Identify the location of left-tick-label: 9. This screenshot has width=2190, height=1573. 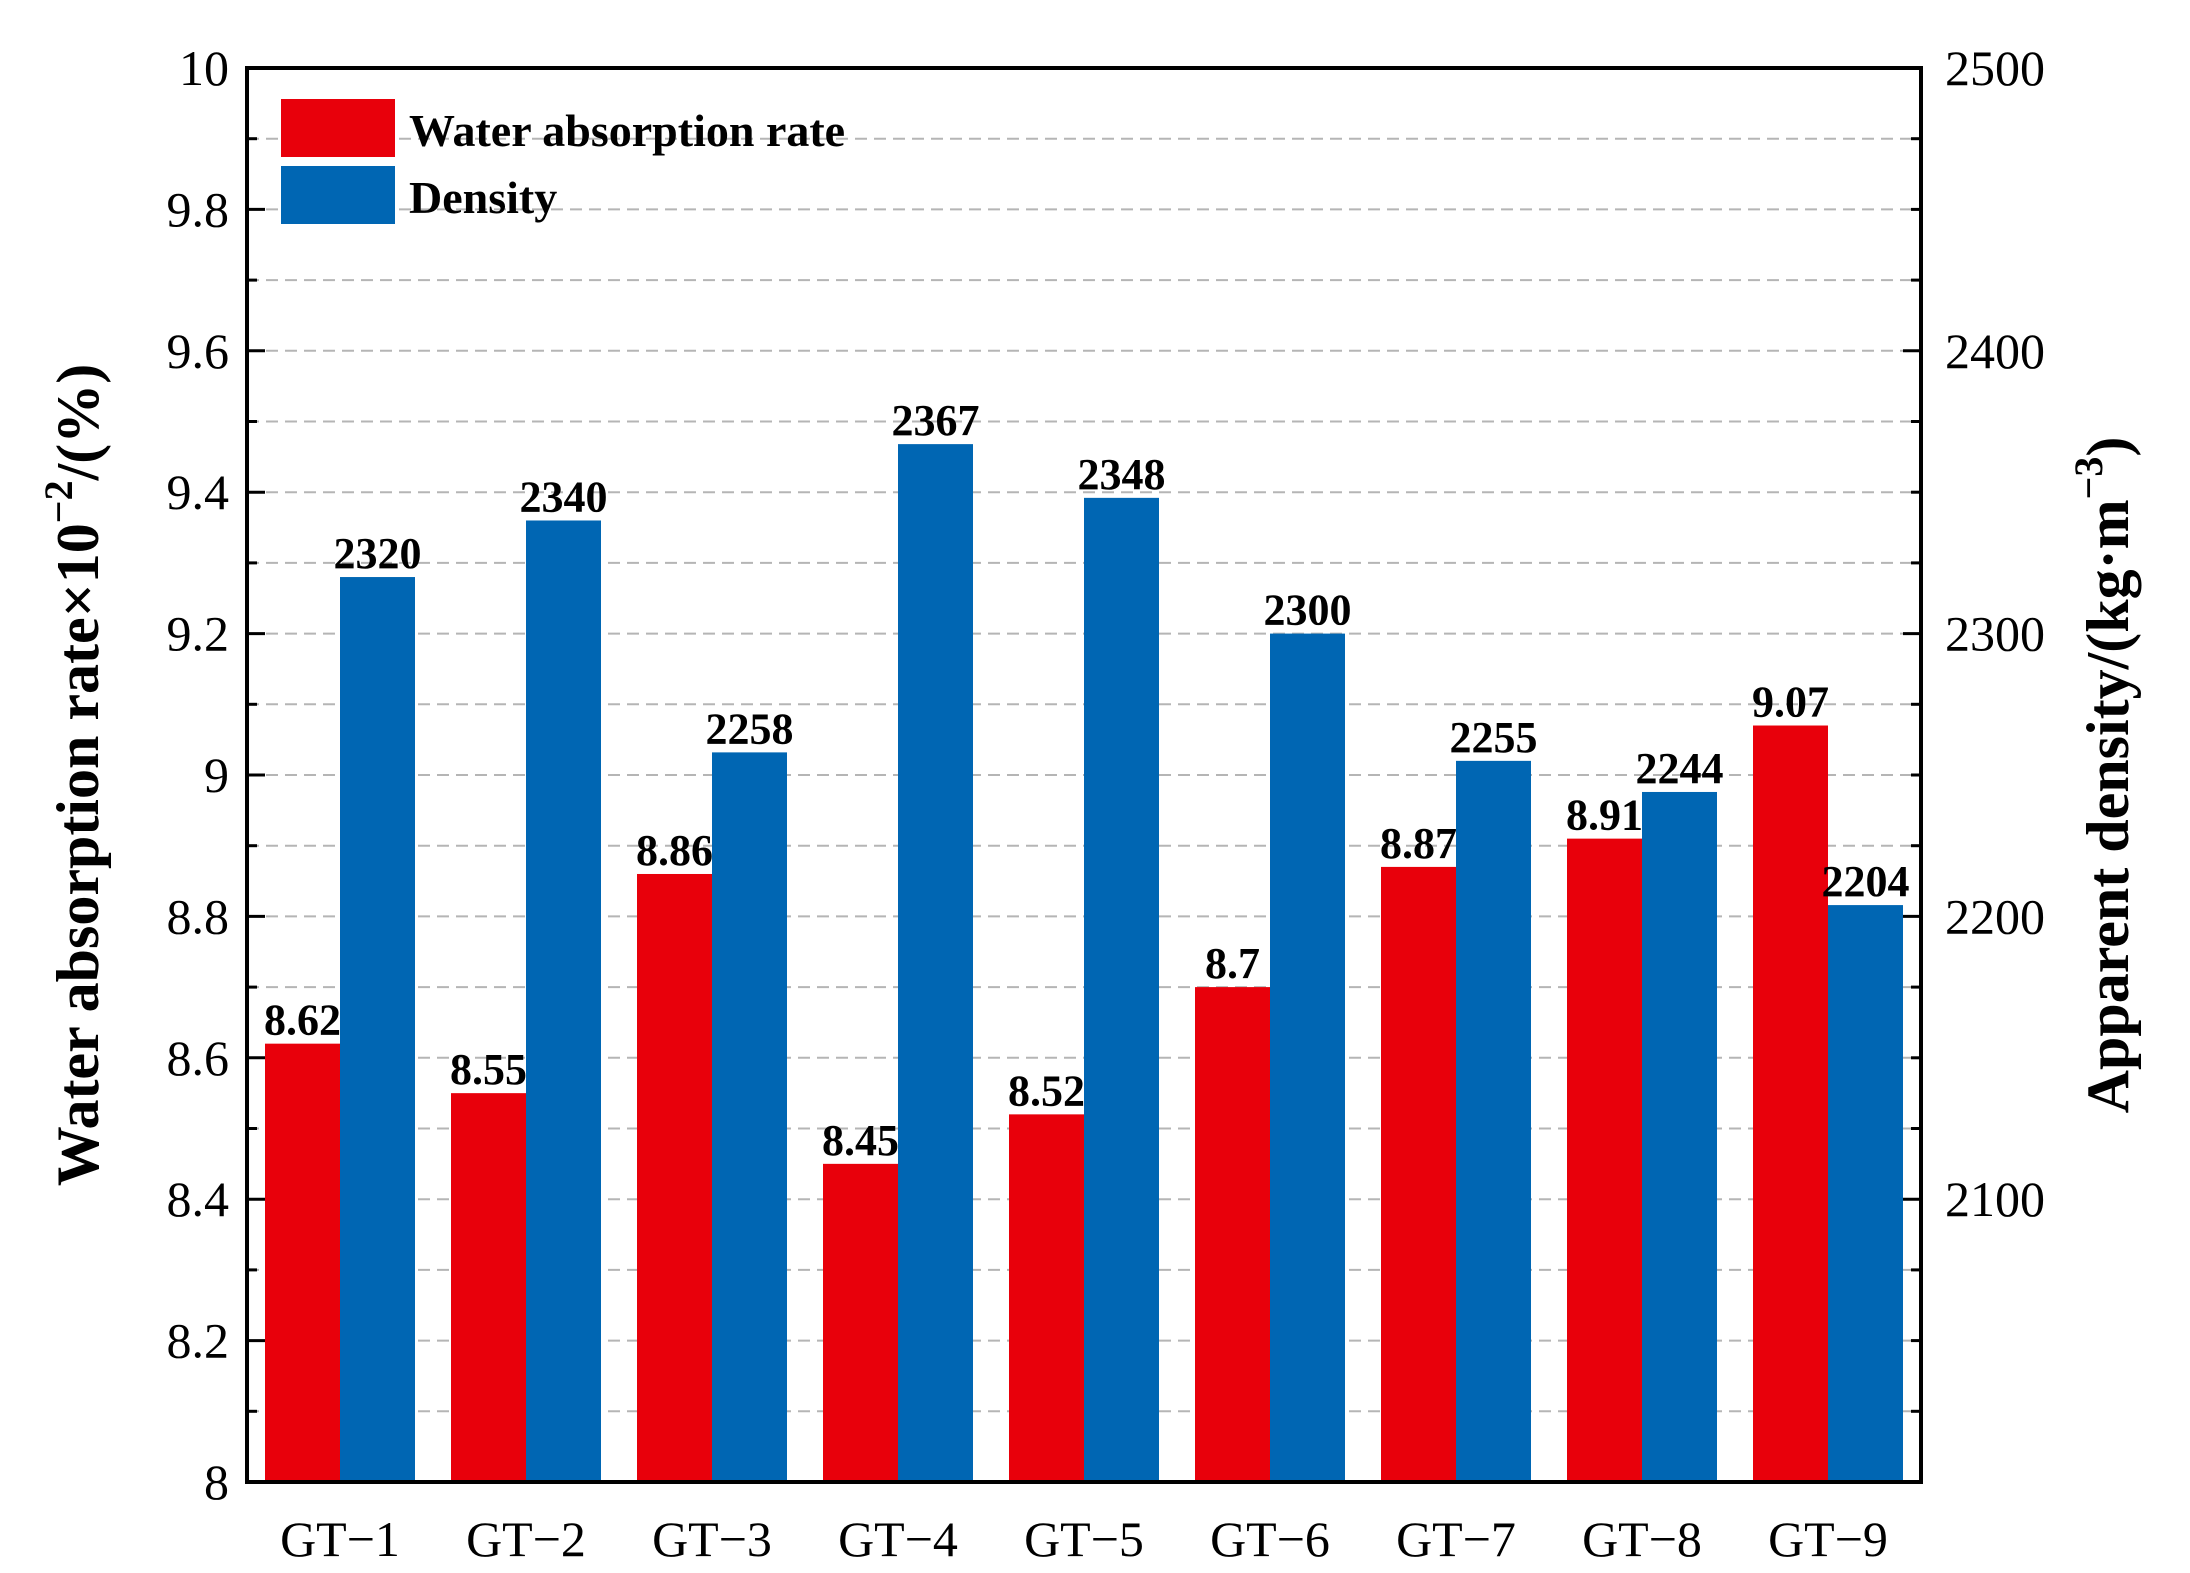
(216, 775).